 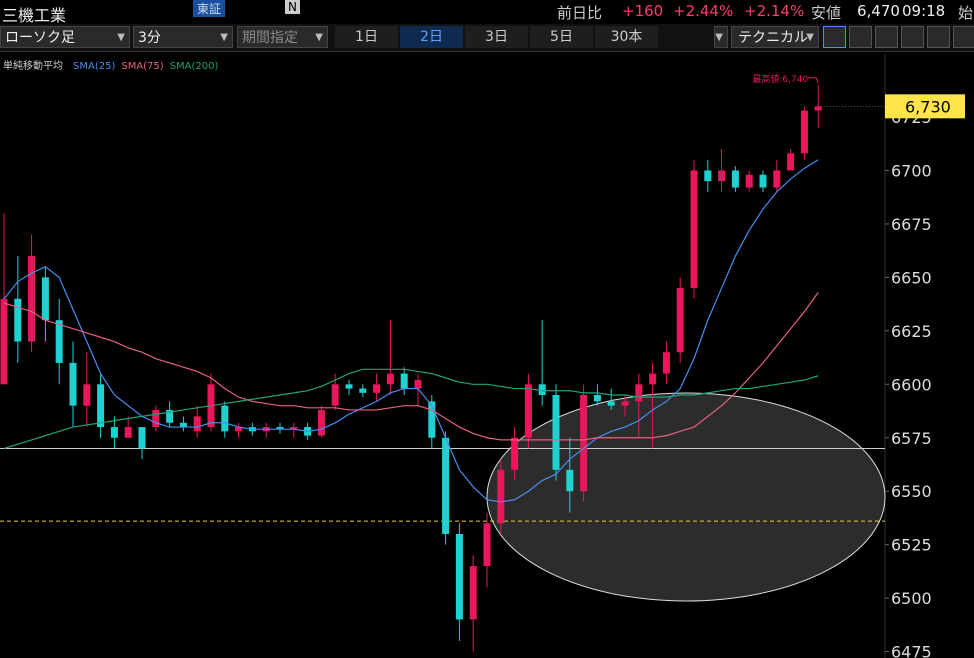 What do you see at coordinates (34, 15) in the screenshot?
I see `title: 三機工業` at bounding box center [34, 15].